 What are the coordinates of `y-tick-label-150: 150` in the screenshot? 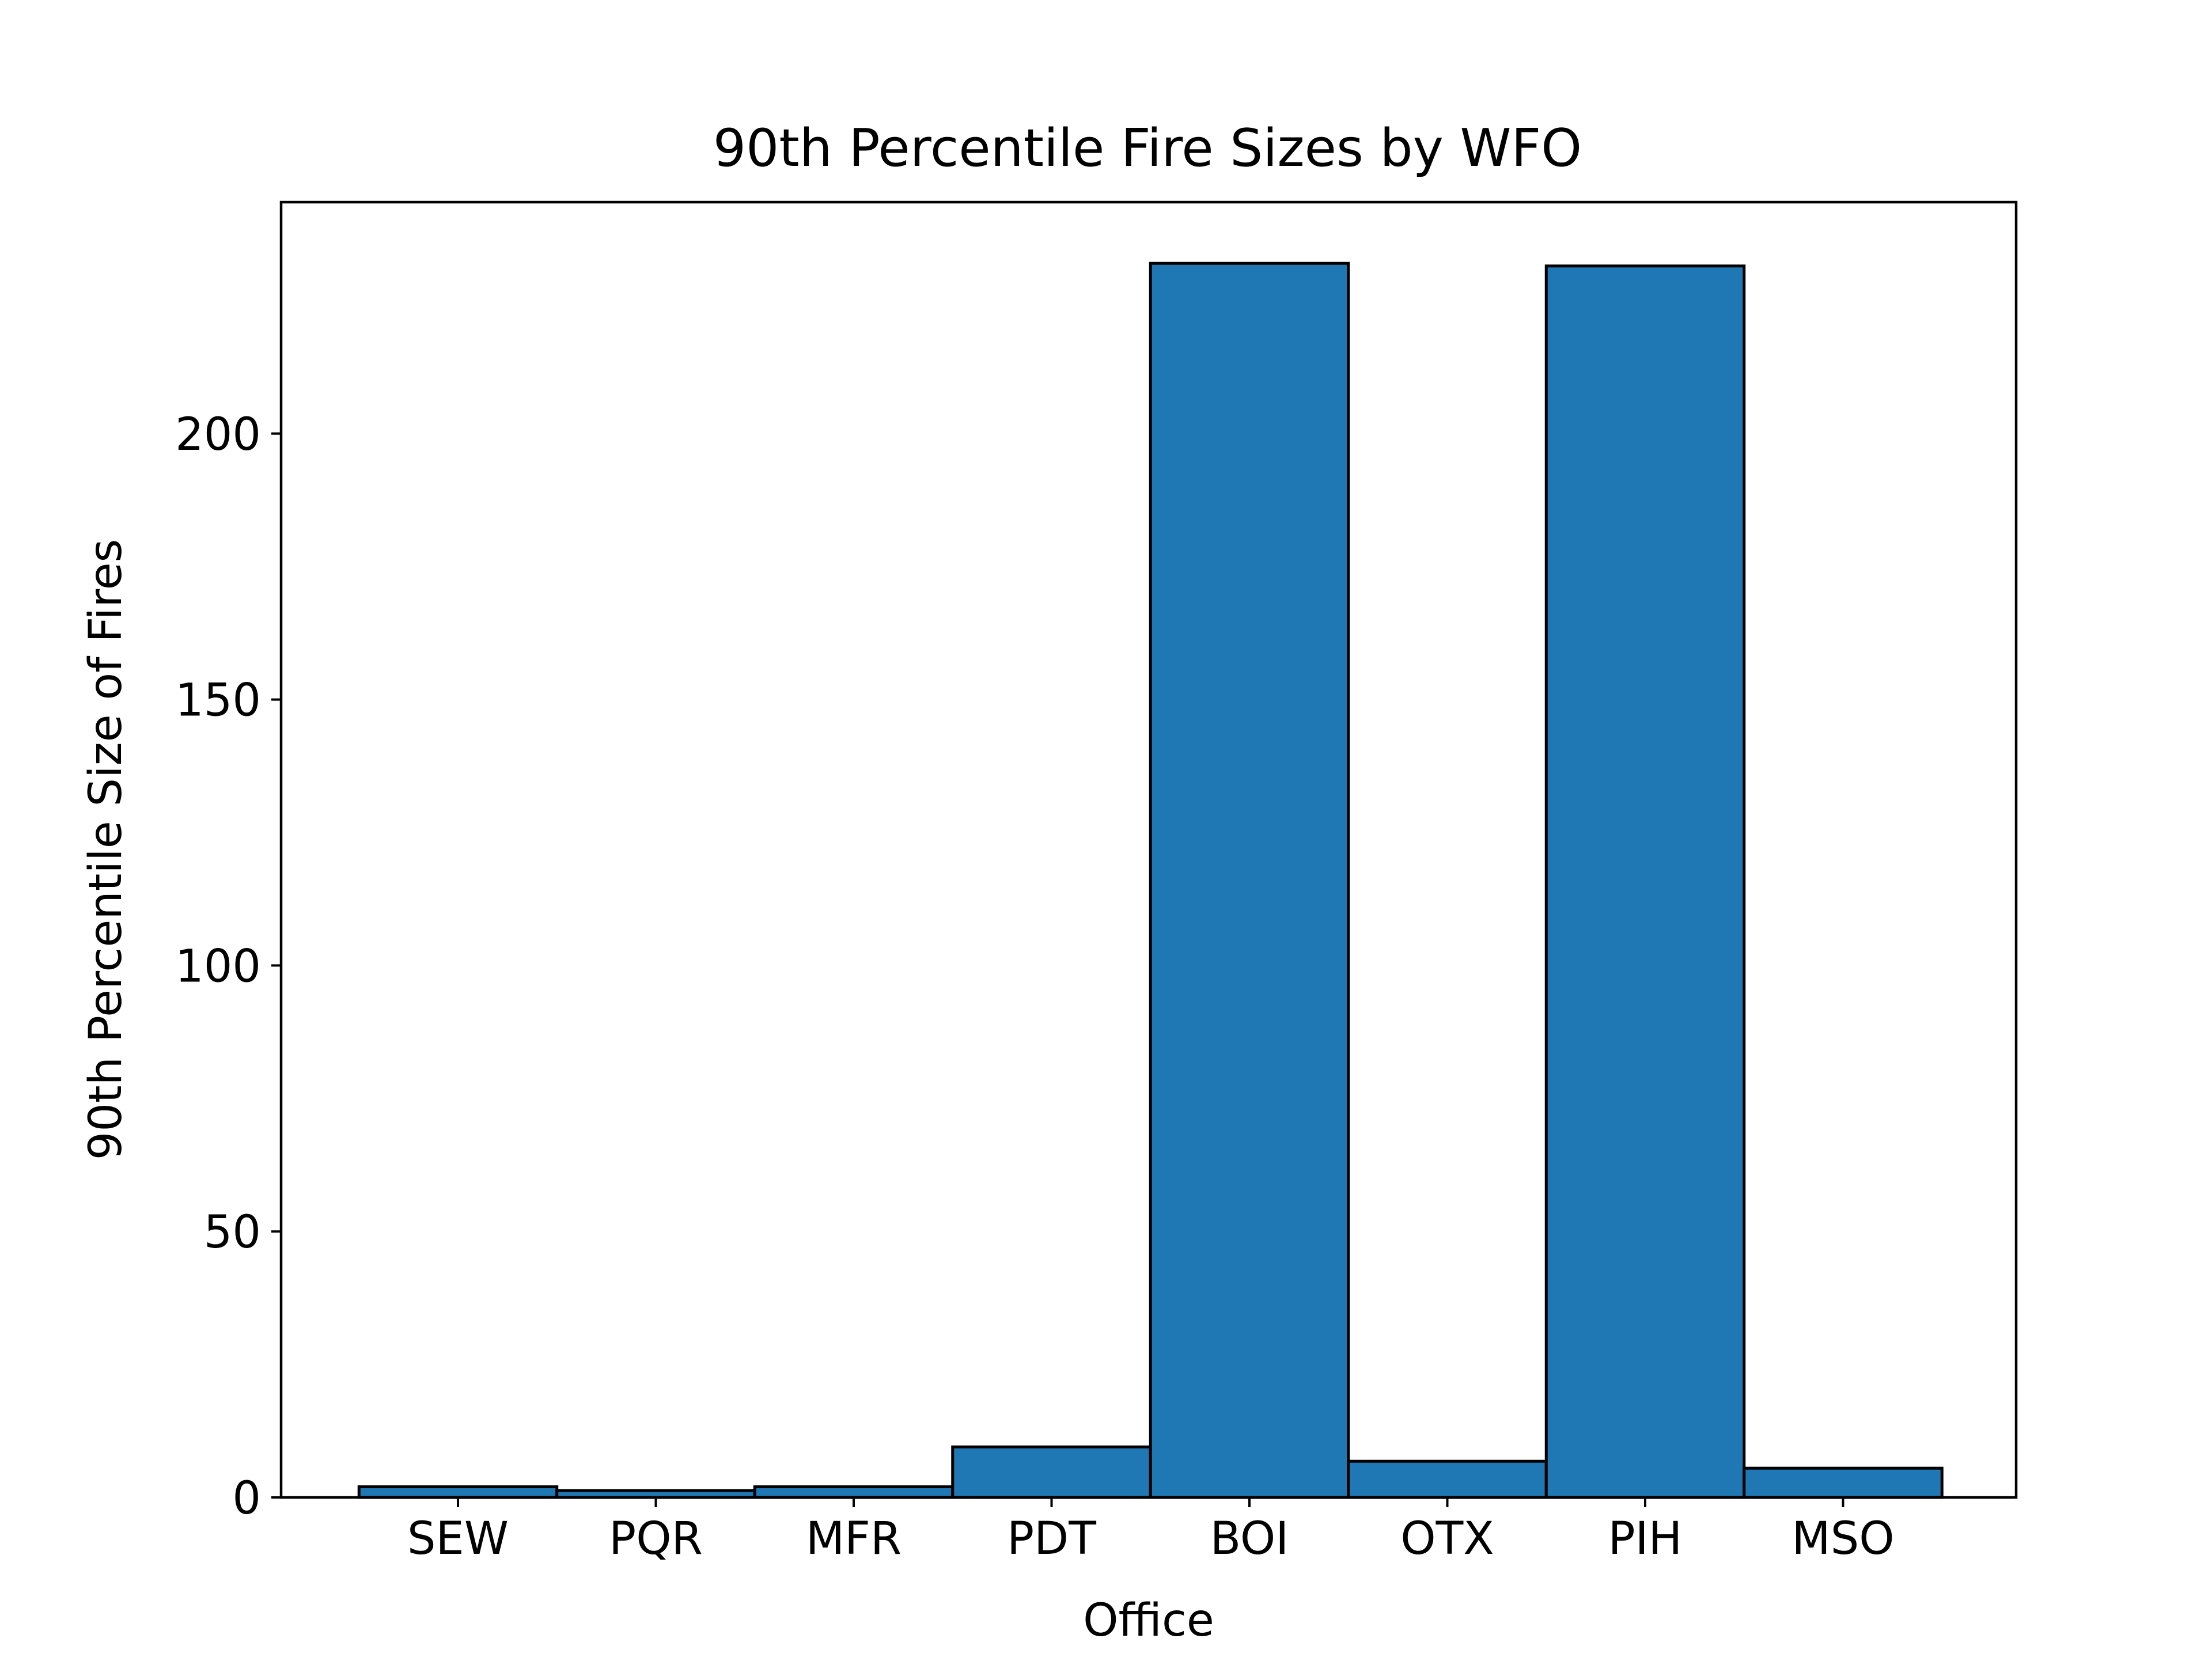 It's located at (218, 701).